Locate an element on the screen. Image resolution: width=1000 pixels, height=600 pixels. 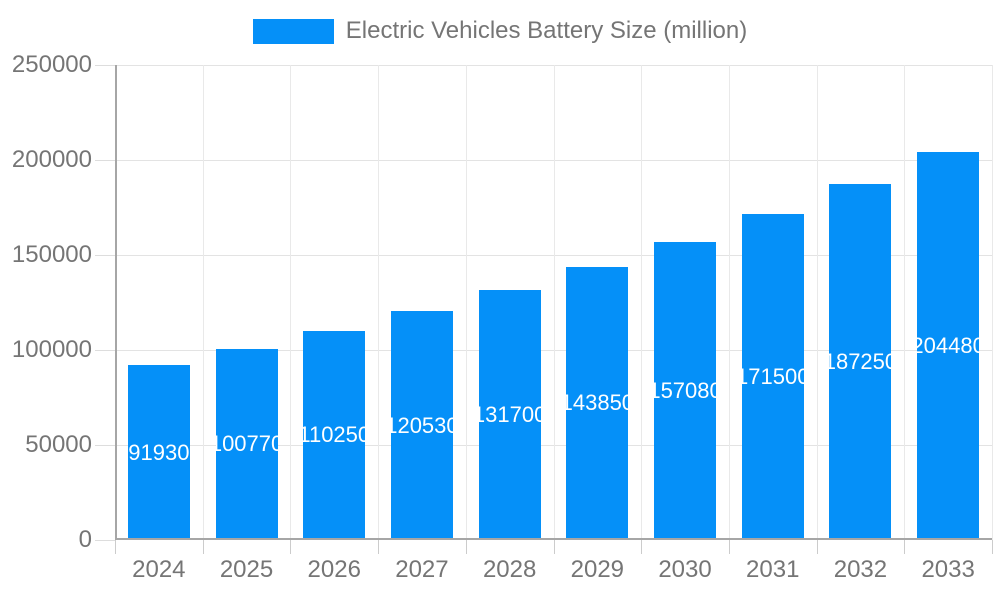
y-axis-tick-label: 250000 is located at coordinates (51, 64).